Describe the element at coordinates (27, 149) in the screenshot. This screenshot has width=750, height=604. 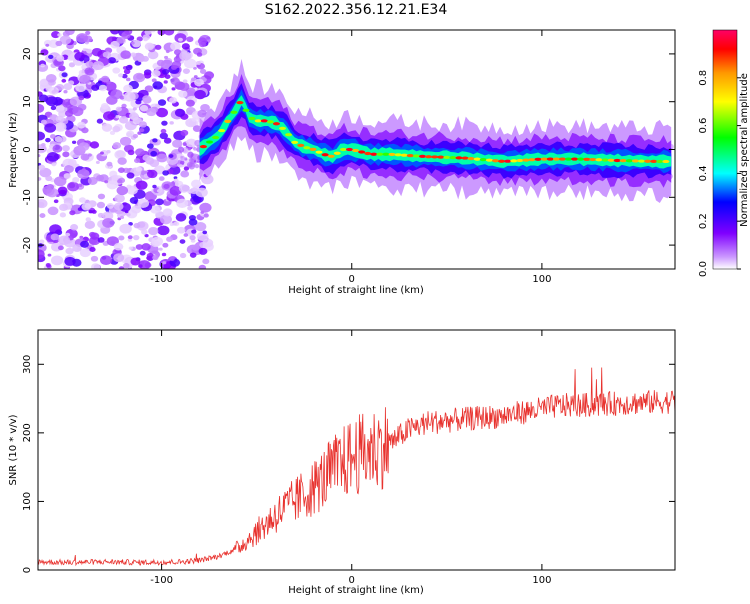
I see `spectrogram-y-tick-label: 0` at that location.